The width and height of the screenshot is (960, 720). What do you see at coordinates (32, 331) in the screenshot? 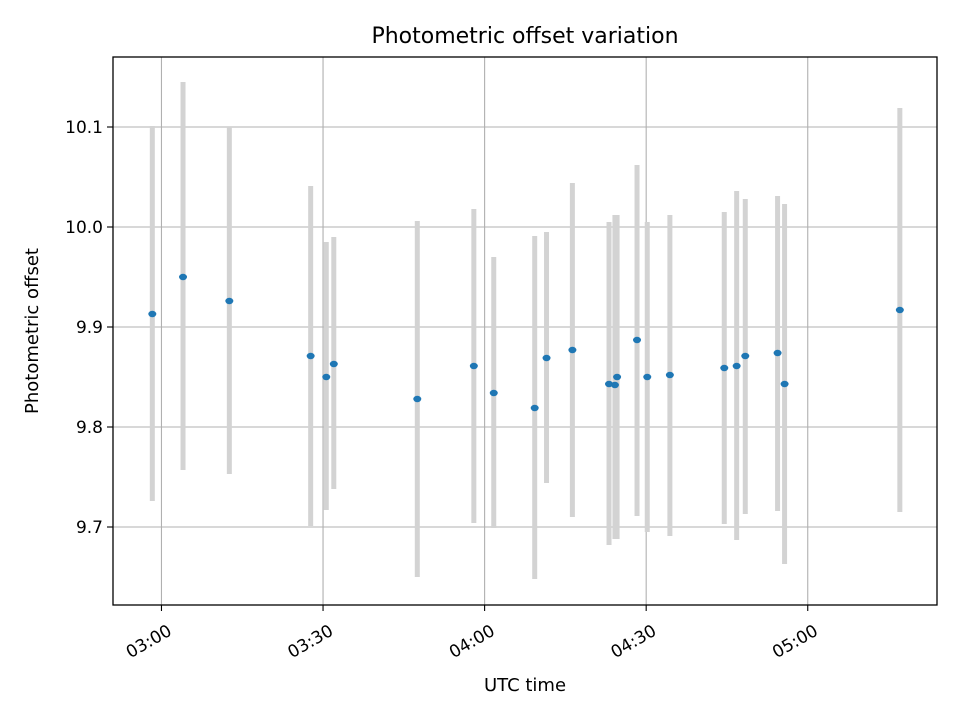
I see `y-axis-label: Photometric offset` at bounding box center [32, 331].